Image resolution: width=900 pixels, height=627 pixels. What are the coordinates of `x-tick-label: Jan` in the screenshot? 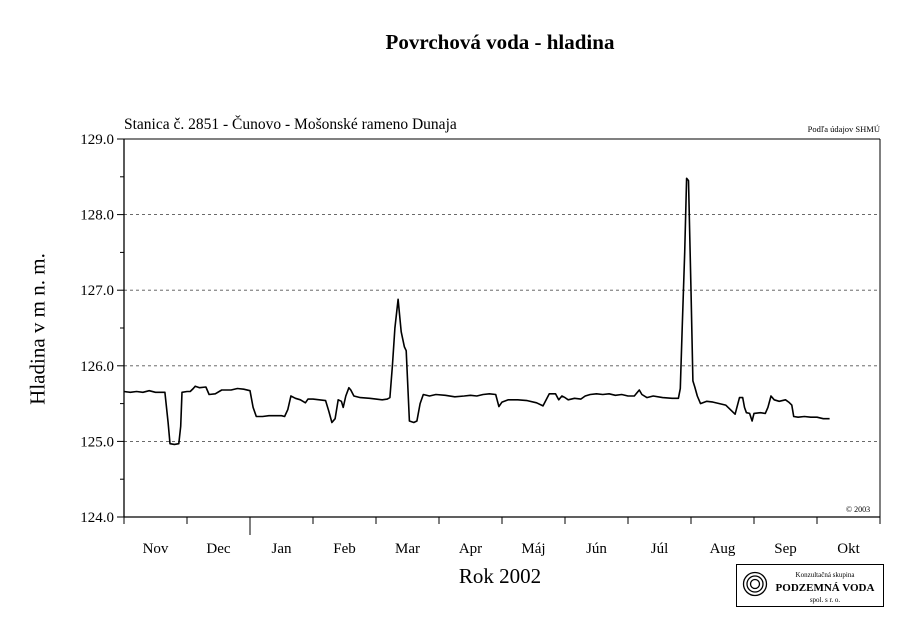 It's located at (282, 549).